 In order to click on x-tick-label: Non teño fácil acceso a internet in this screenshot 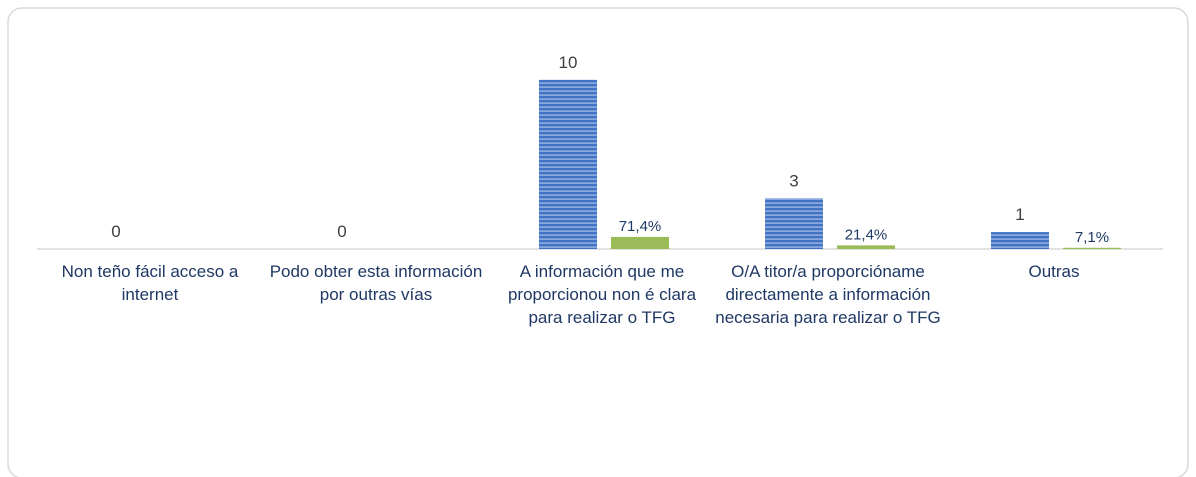, I will do `click(150, 283)`.